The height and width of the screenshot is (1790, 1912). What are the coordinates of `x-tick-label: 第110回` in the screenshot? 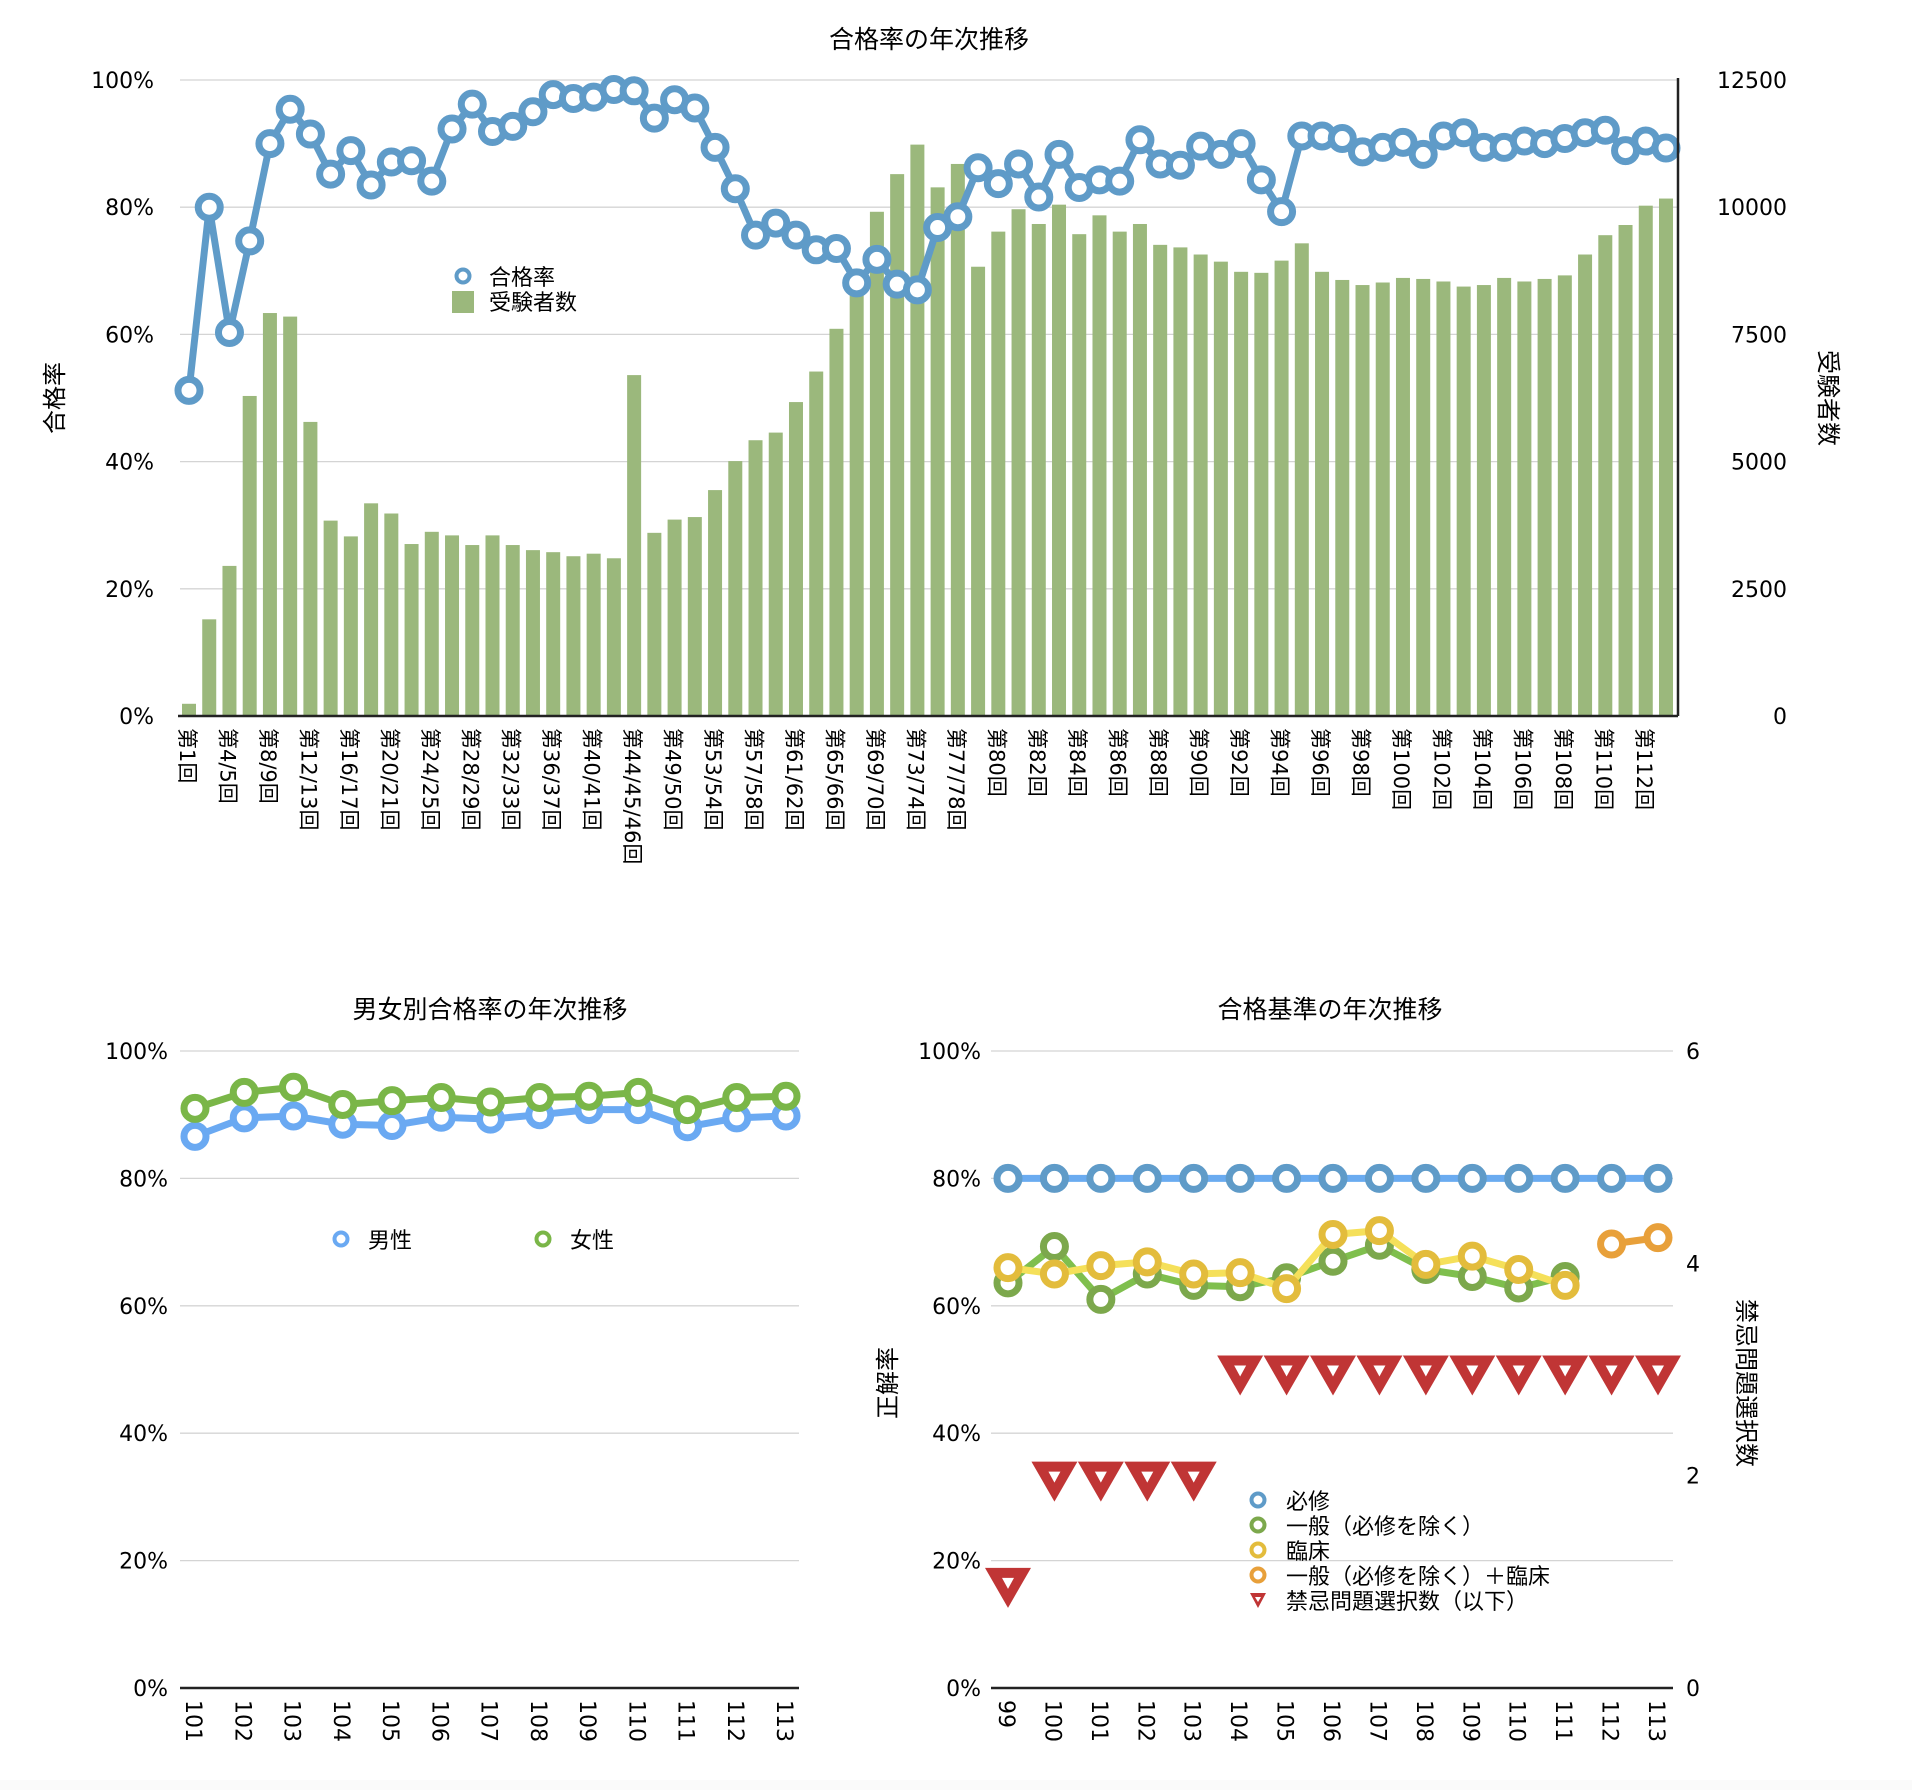 It's located at (1603, 769).